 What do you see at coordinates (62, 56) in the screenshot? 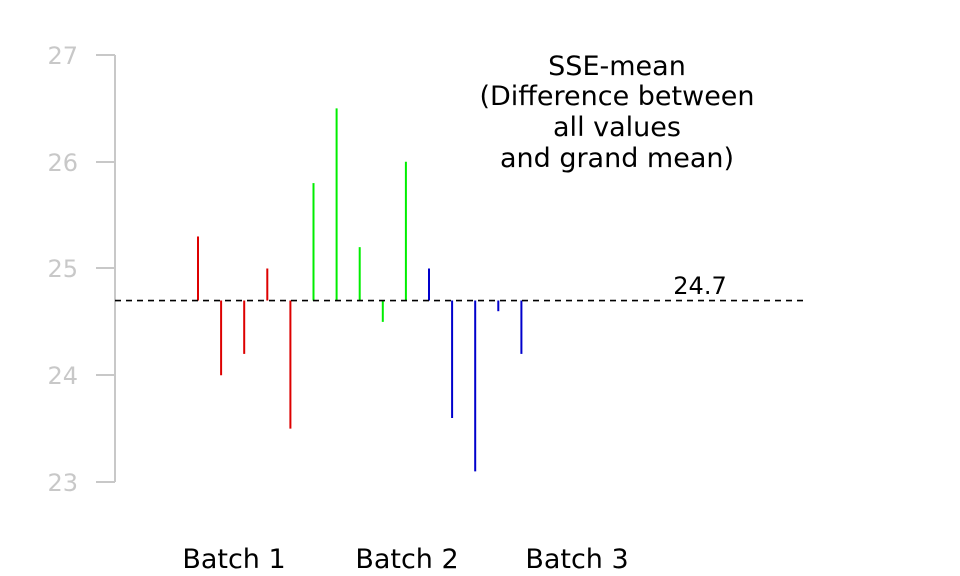
I see `y-tick-label-27: 27` at bounding box center [62, 56].